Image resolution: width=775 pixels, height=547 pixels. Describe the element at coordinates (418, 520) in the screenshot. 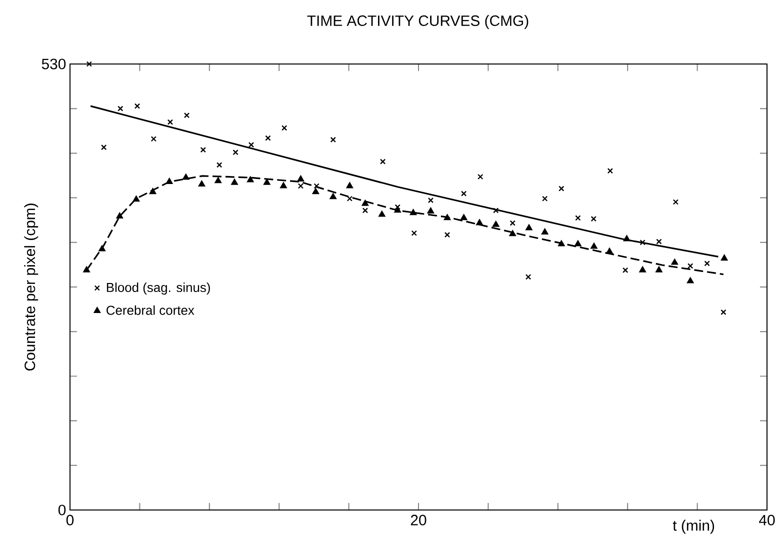

I see `x-tick-label: 20` at that location.